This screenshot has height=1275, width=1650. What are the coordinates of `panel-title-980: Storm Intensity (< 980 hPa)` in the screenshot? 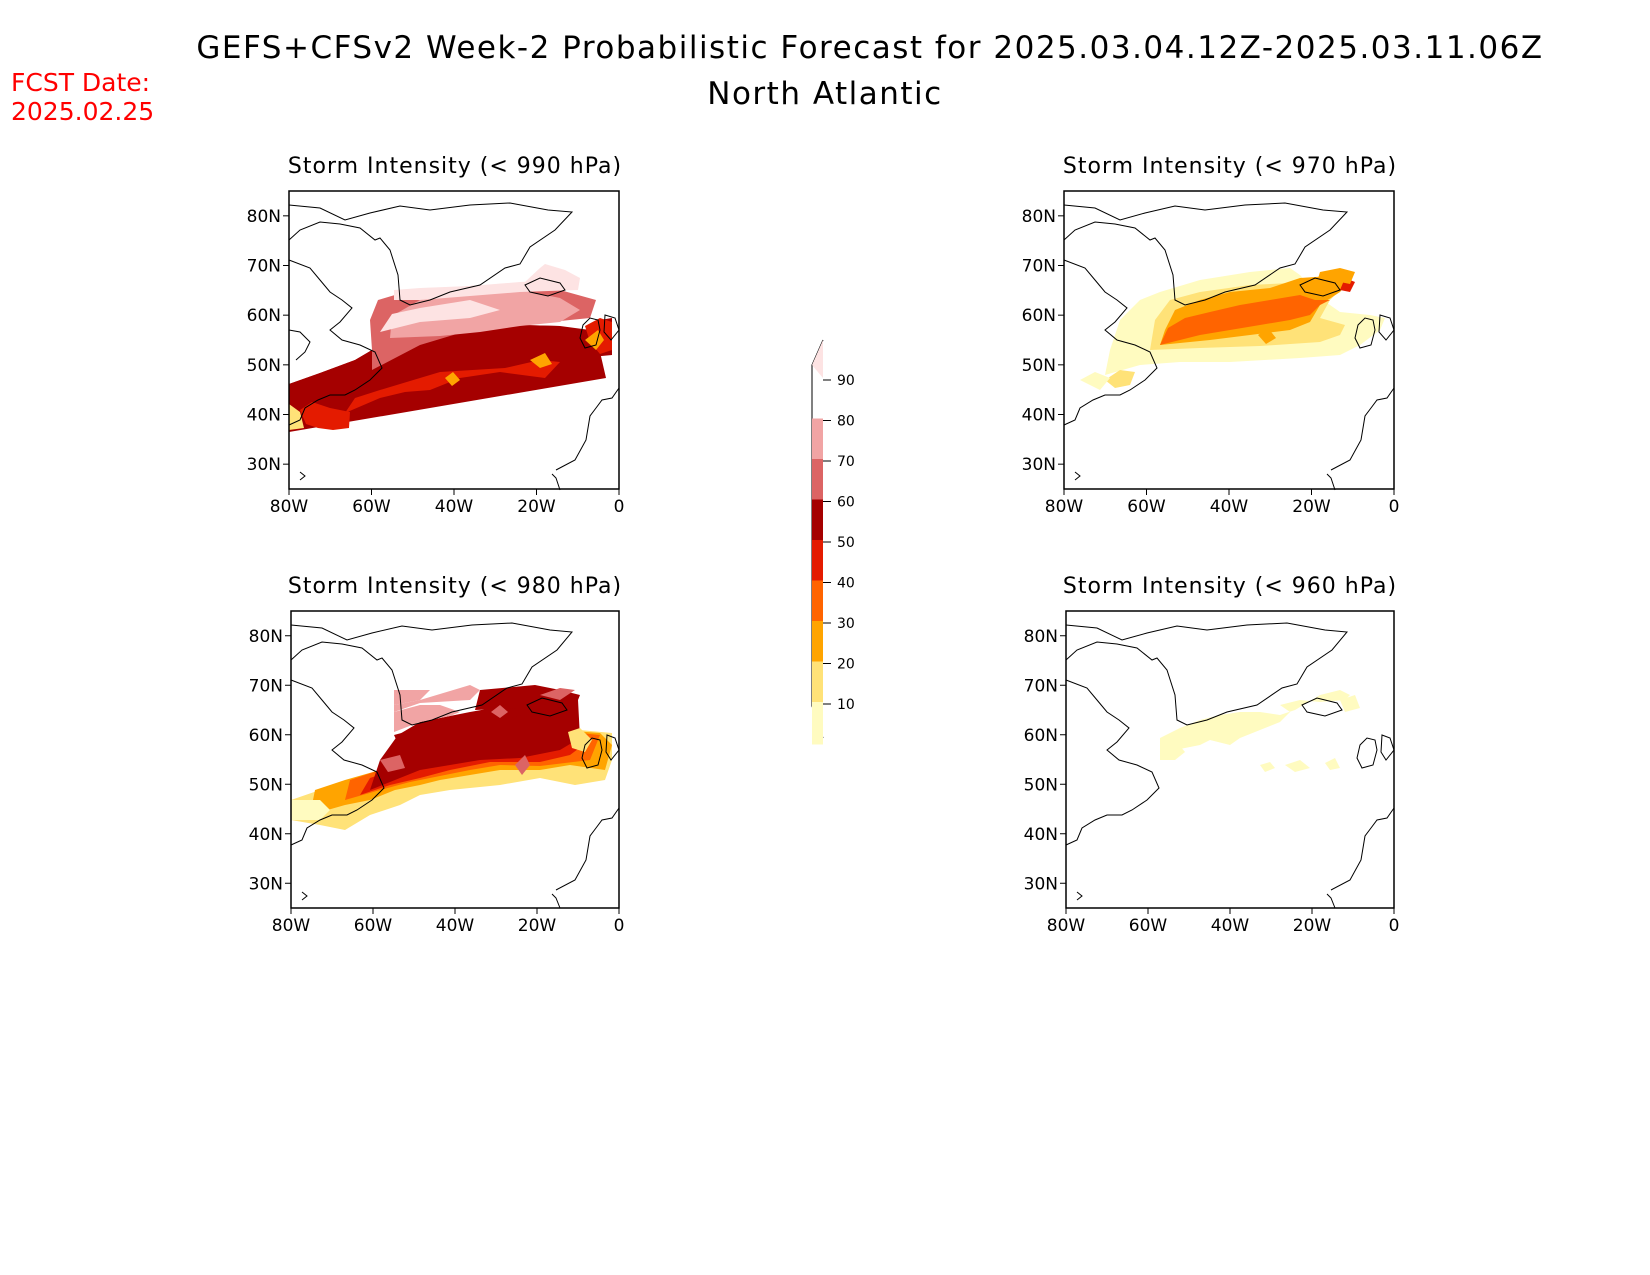 It's located at (455, 586).